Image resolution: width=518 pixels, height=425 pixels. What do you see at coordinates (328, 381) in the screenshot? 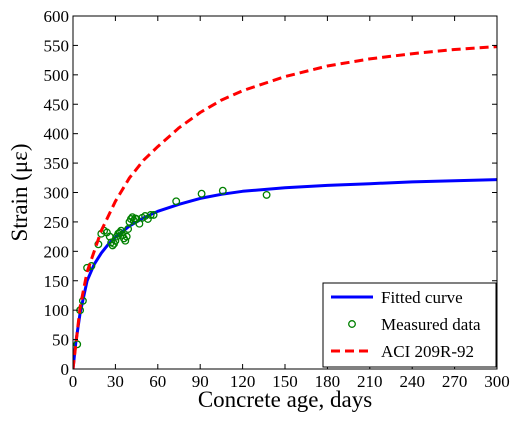
I see `x-tick-label: 180` at bounding box center [328, 381].